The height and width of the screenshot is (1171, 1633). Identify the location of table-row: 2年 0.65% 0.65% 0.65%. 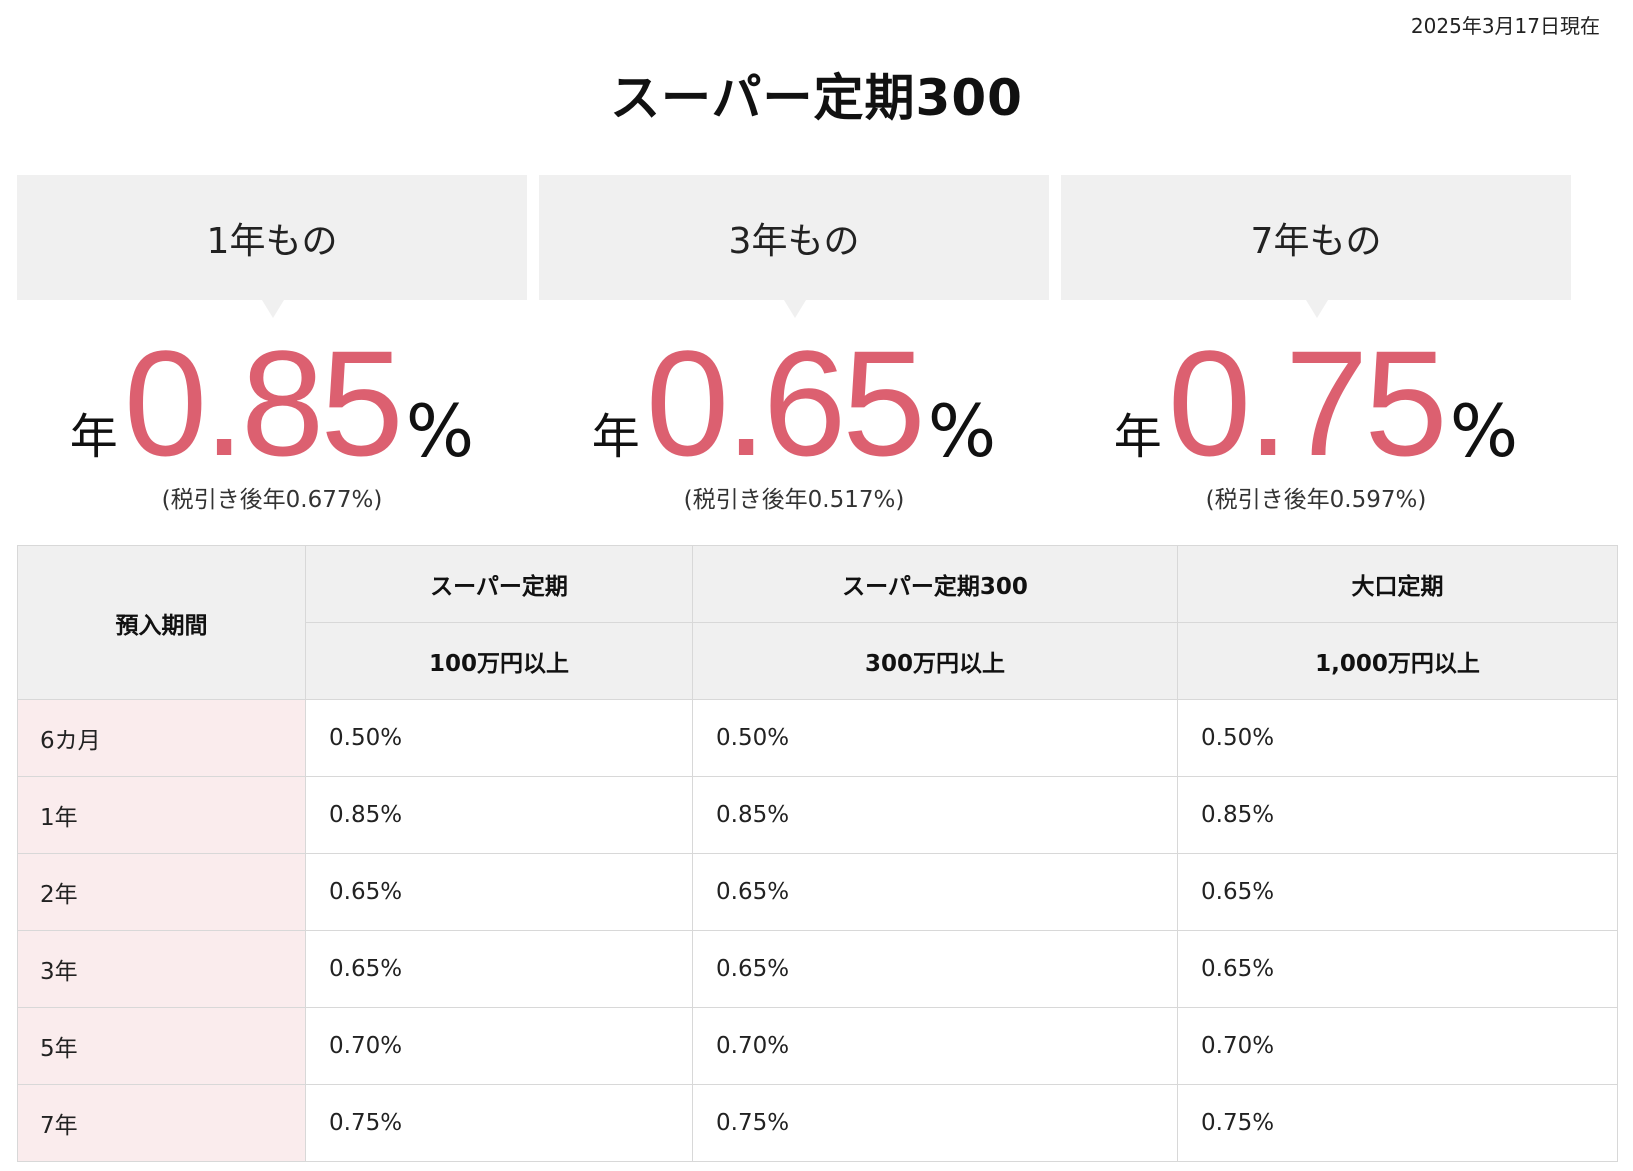
(817, 892).